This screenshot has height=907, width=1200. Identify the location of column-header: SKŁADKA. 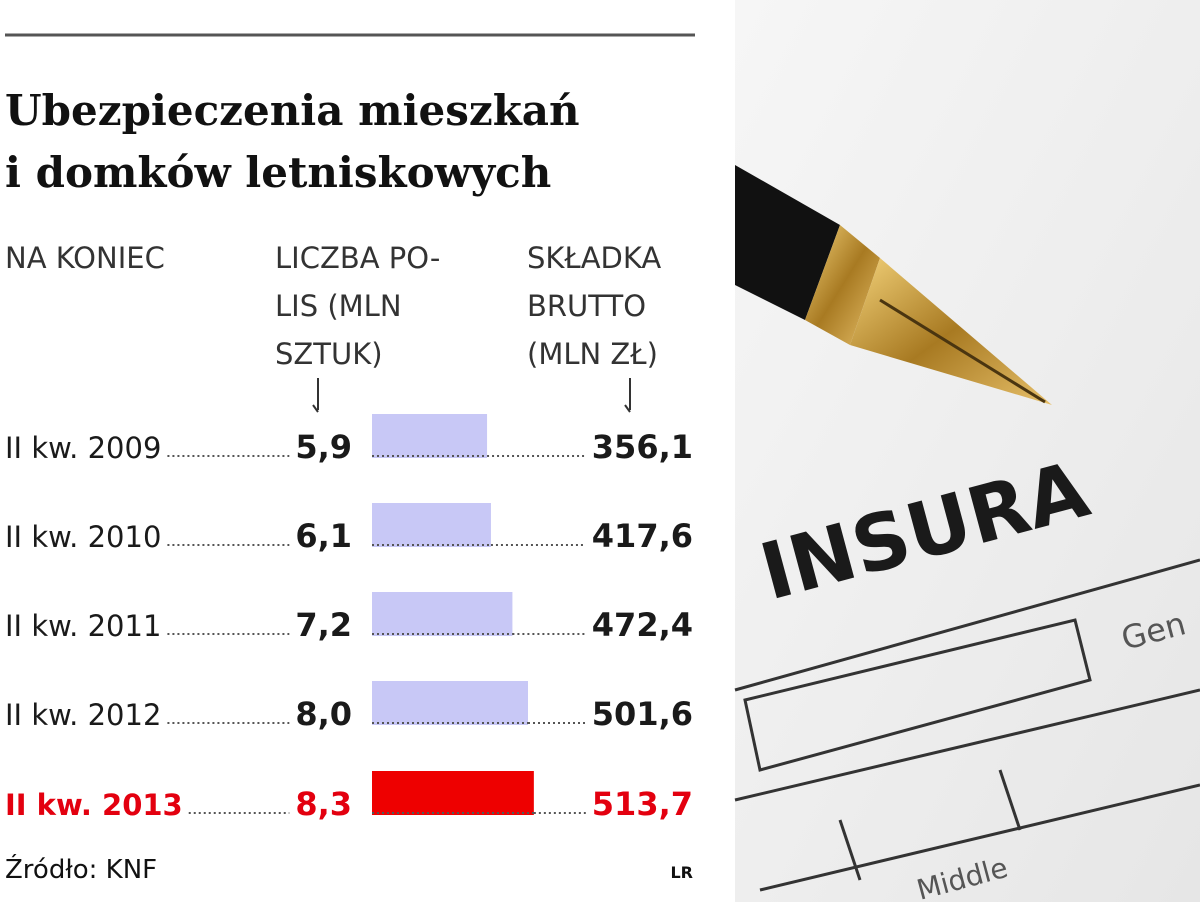
(594, 258).